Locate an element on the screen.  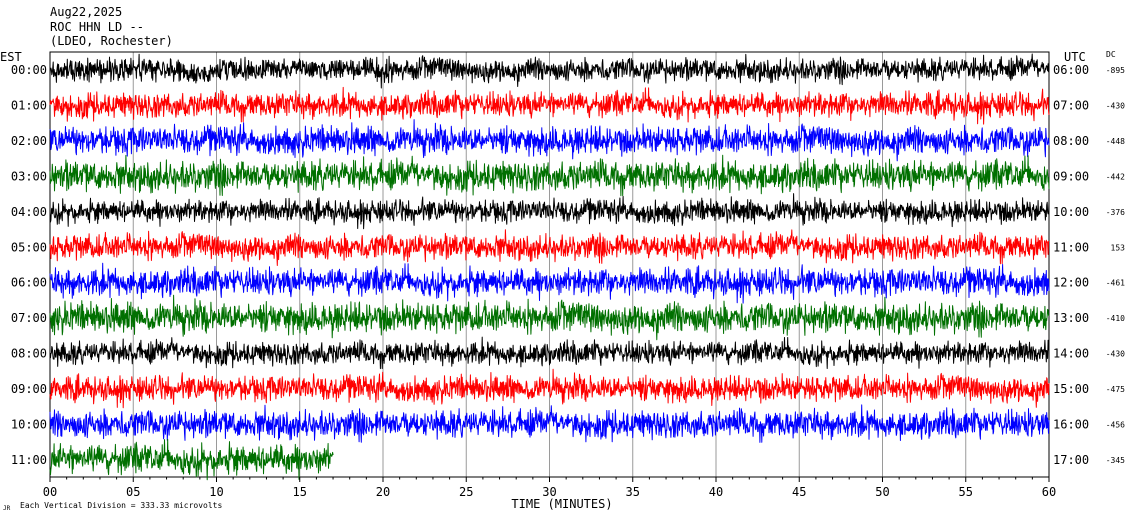
row-label-left: 09:00 is located at coordinates (29, 389).